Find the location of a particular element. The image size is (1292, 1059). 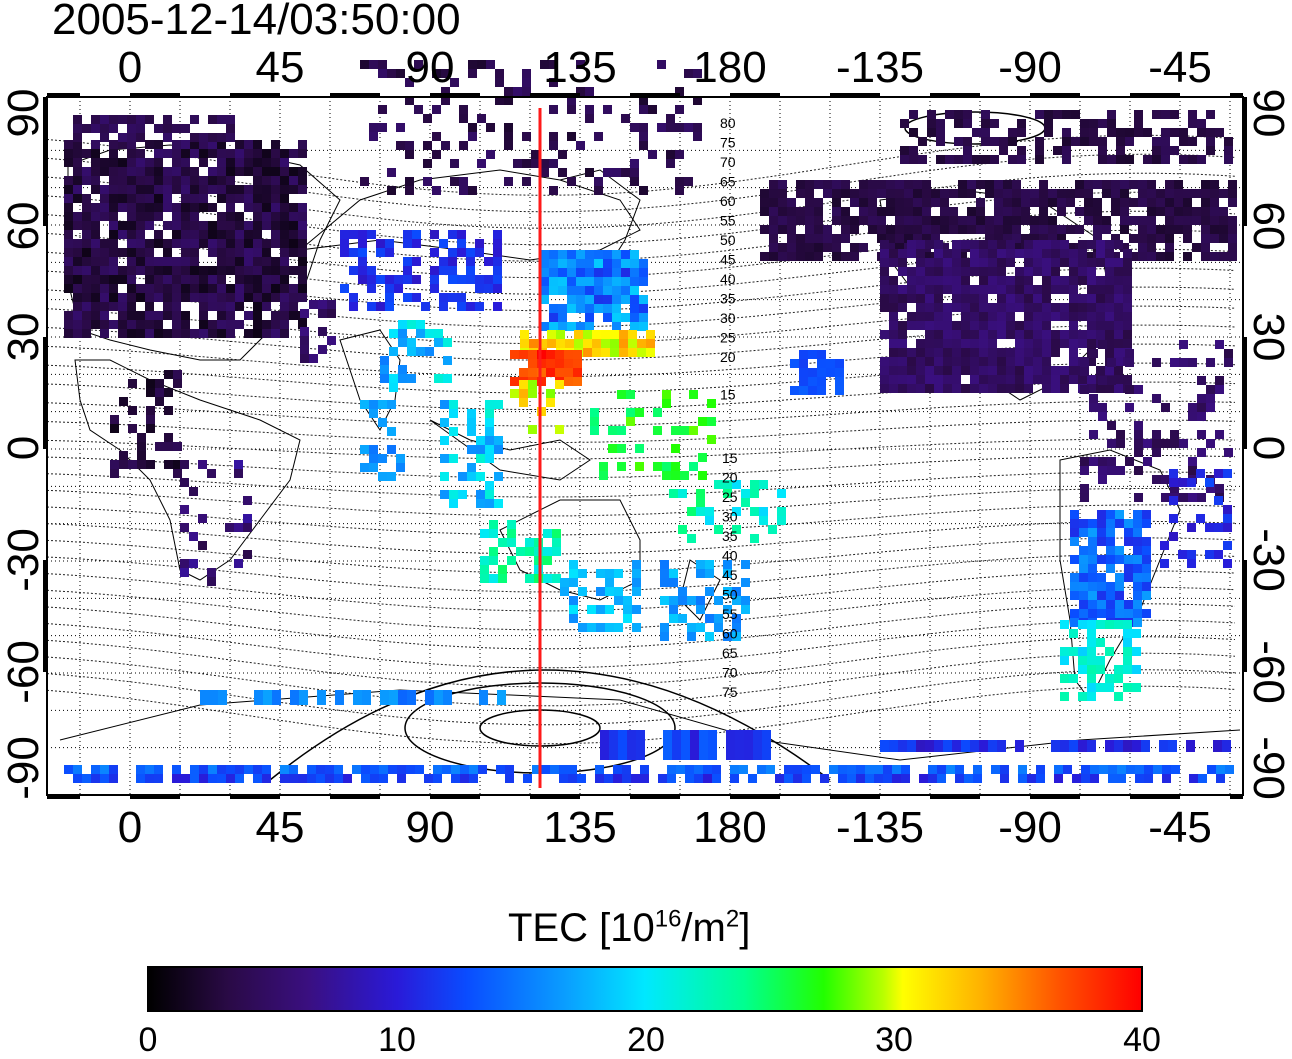

colorbar is located at coordinates (645, 989).